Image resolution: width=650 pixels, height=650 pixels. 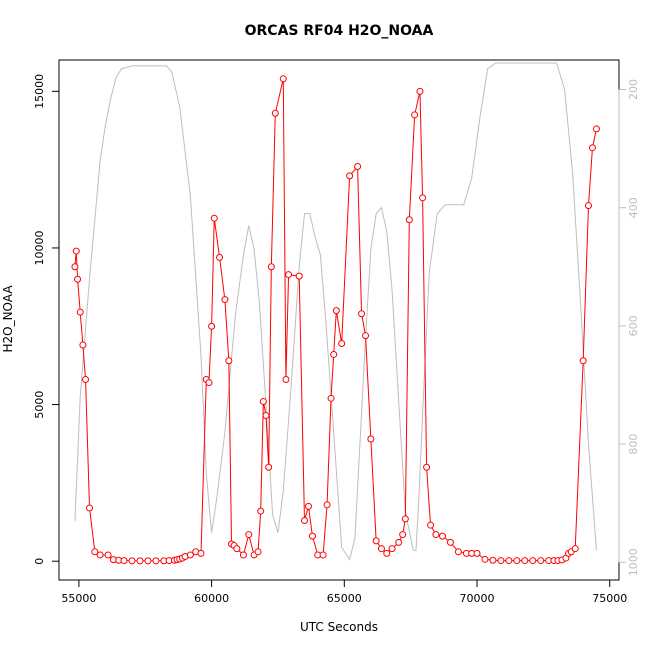 I want to click on x-axis: 55000 60000 65000 70000 75000, so click(x=344, y=592).